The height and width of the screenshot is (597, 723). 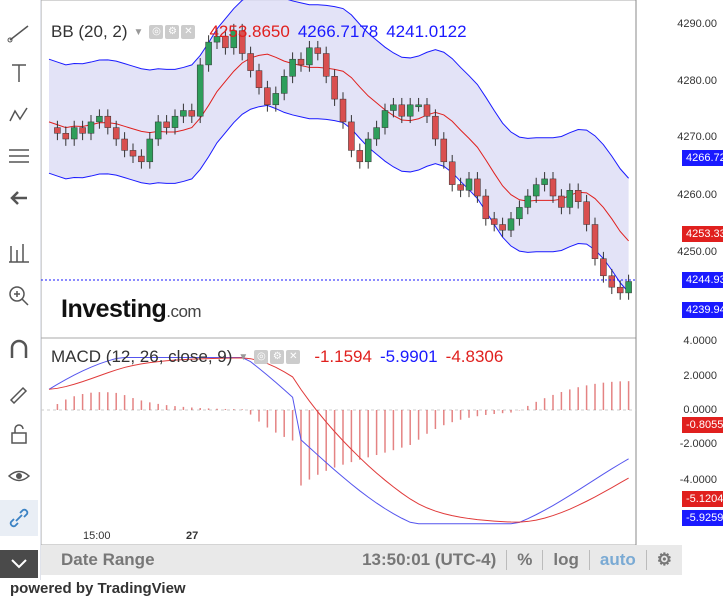 What do you see at coordinates (664, 559) in the screenshot?
I see `settings-gear-icon: ⚙` at bounding box center [664, 559].